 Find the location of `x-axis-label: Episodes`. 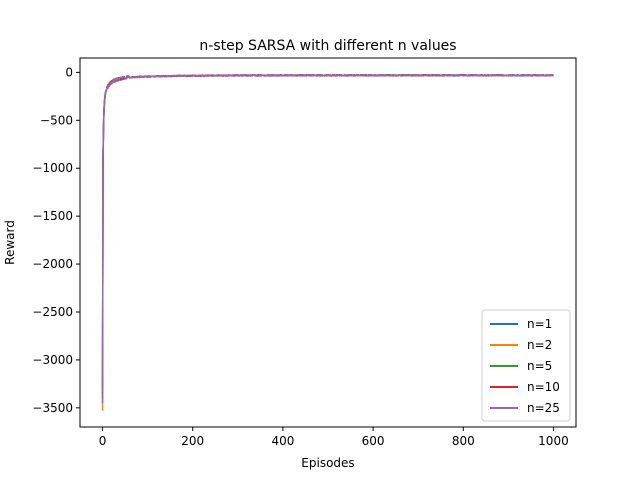

x-axis-label: Episodes is located at coordinates (327, 463).